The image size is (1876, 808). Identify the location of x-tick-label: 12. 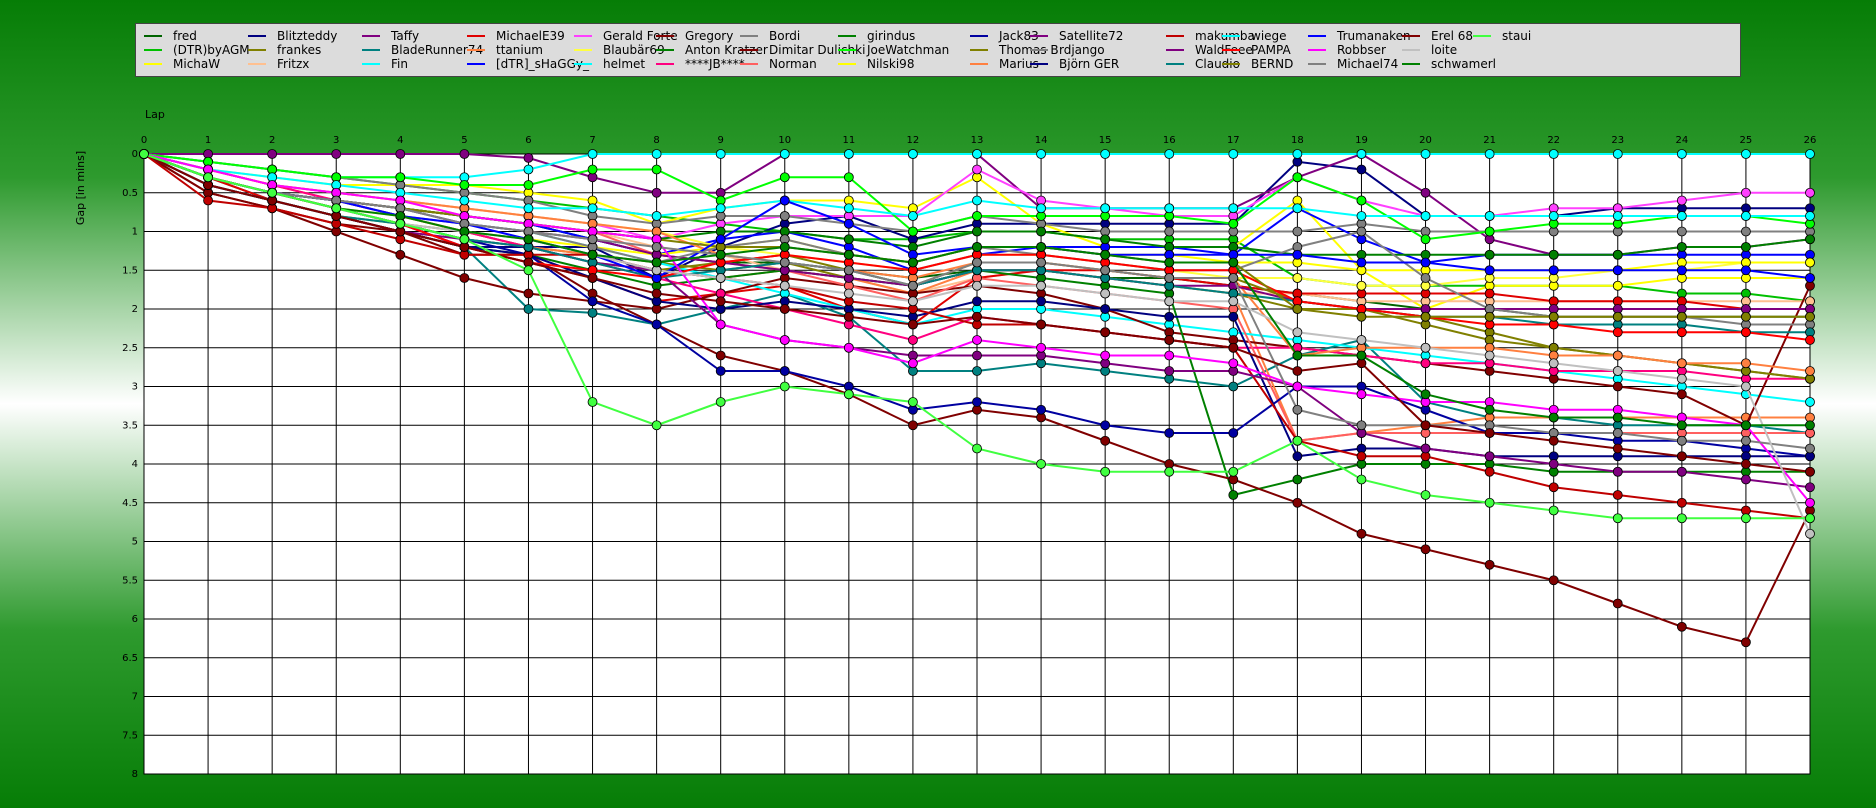
(913, 140).